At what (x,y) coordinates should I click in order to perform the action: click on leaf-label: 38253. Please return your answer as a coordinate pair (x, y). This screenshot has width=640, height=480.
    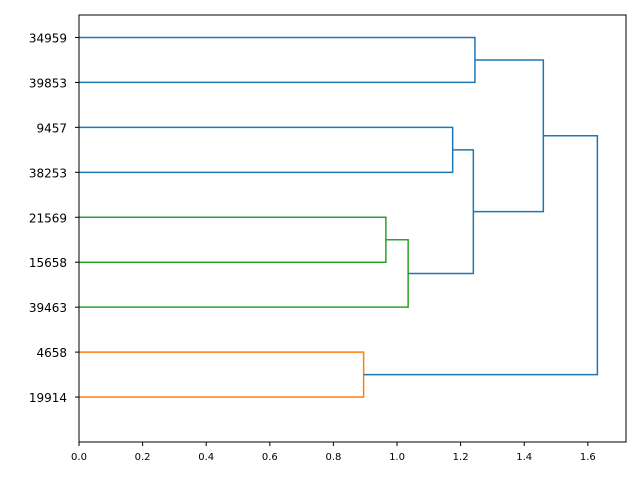
    Looking at the image, I should click on (48, 173).